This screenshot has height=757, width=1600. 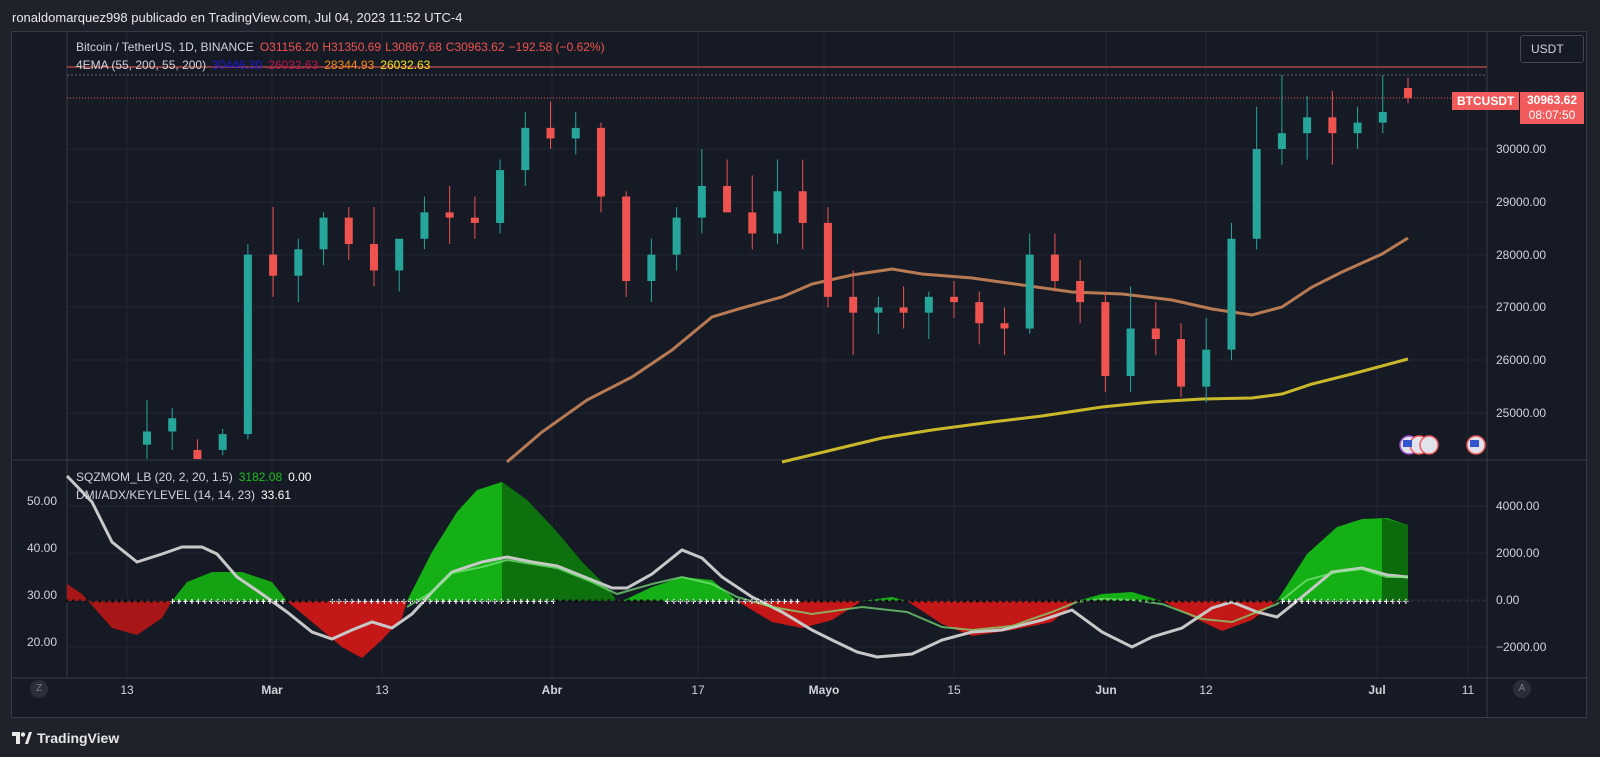 I want to click on zoom-button-left: Z, so click(x=39, y=689).